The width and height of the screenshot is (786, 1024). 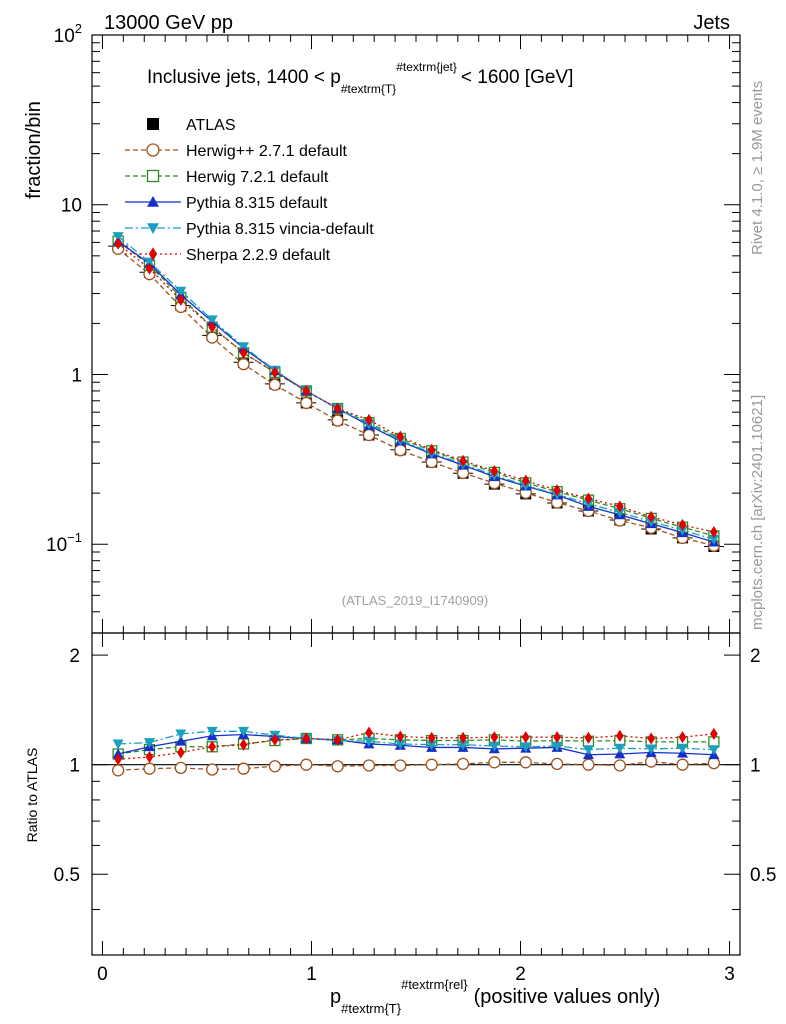 What do you see at coordinates (244, 77) in the screenshot?
I see `title-main: Inclusive jets, 1400 < p` at bounding box center [244, 77].